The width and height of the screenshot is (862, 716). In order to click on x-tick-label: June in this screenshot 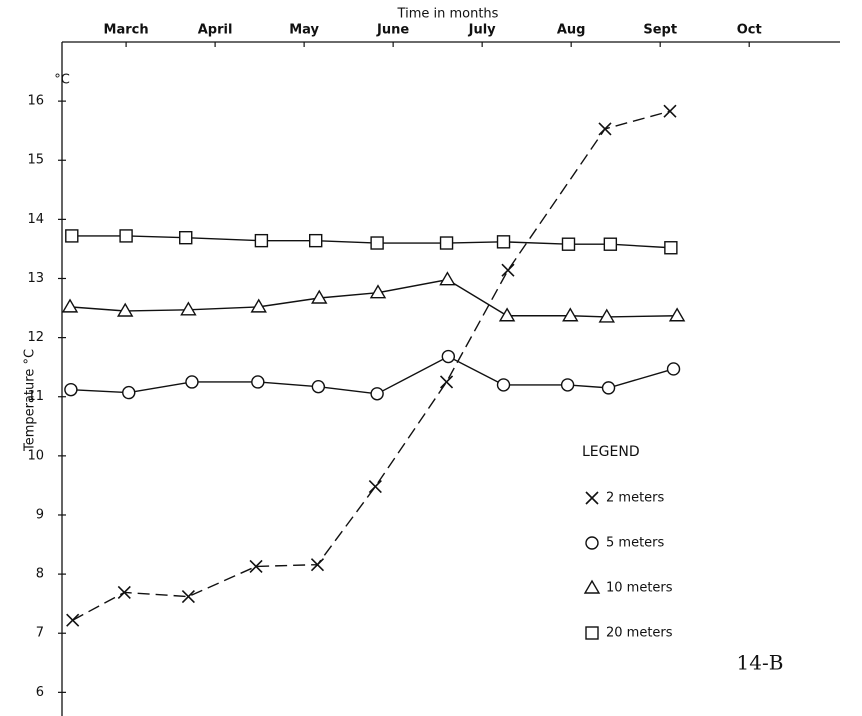, I will do `click(392, 30)`.